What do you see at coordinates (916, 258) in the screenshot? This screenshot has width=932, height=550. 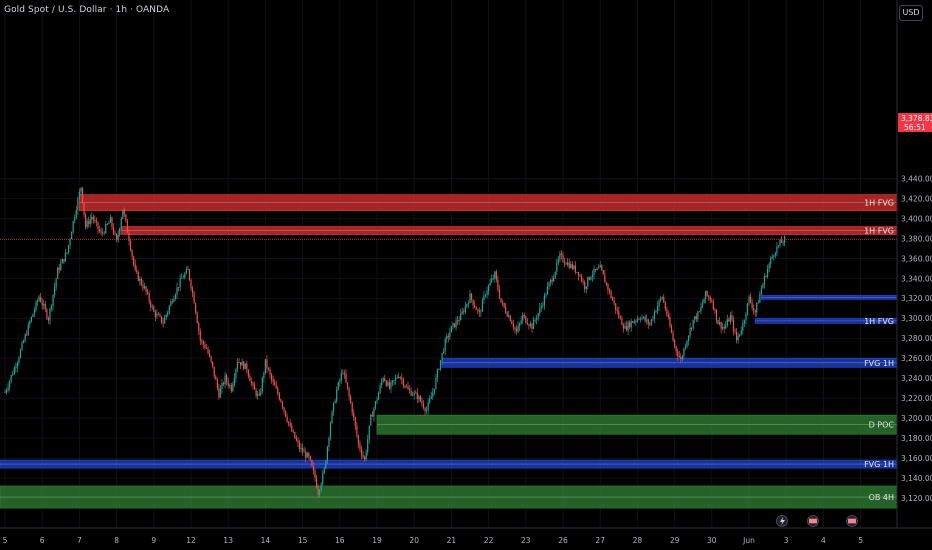 I see `y-tick-label: 3,360.000` at bounding box center [916, 258].